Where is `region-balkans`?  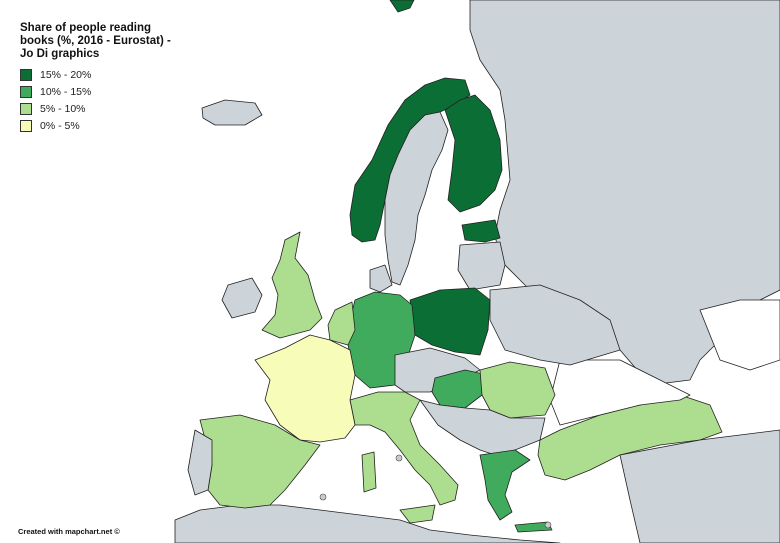 region-balkans is located at coordinates (482, 427).